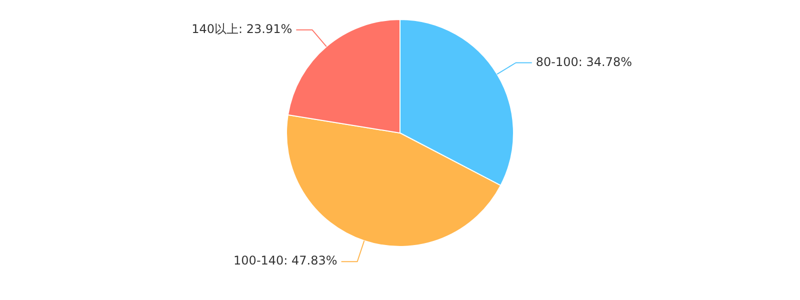  What do you see at coordinates (286, 261) in the screenshot?
I see `slice-label: 100-140: 47.83%` at bounding box center [286, 261].